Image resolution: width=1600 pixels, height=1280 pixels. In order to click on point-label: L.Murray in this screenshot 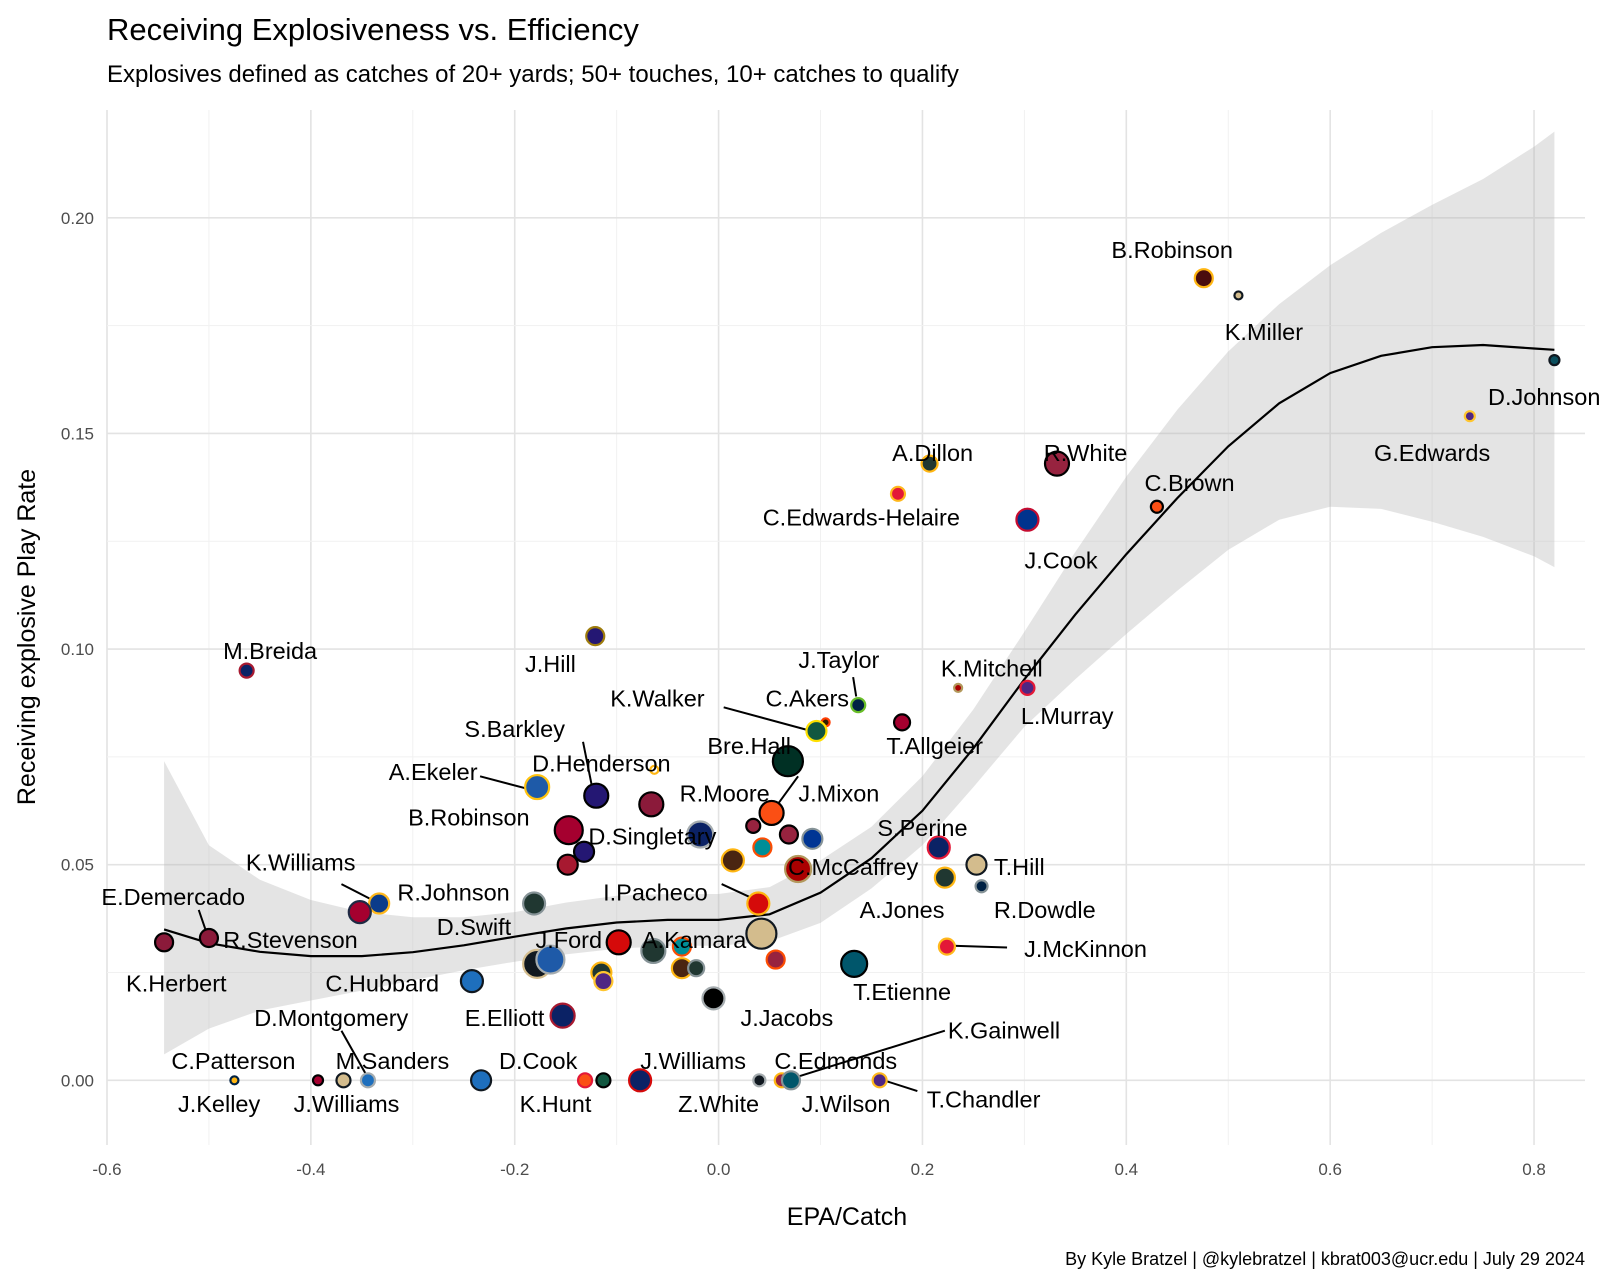, I will do `click(1067, 716)`.